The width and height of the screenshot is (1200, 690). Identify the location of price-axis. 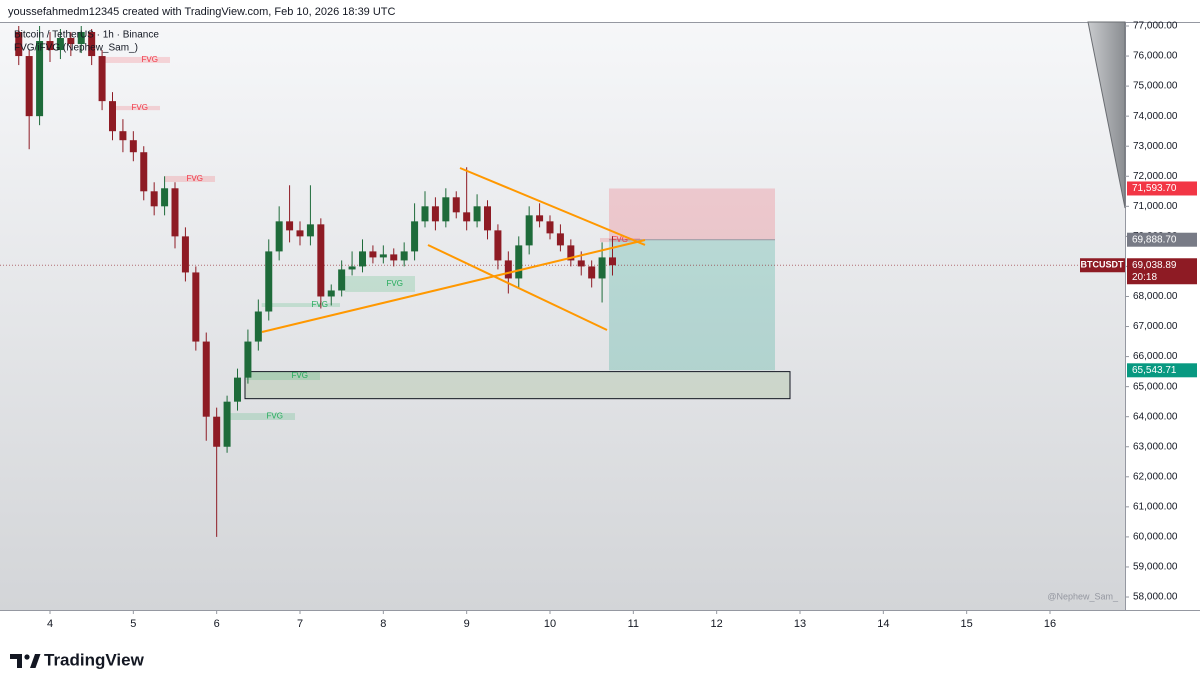
(1162, 316).